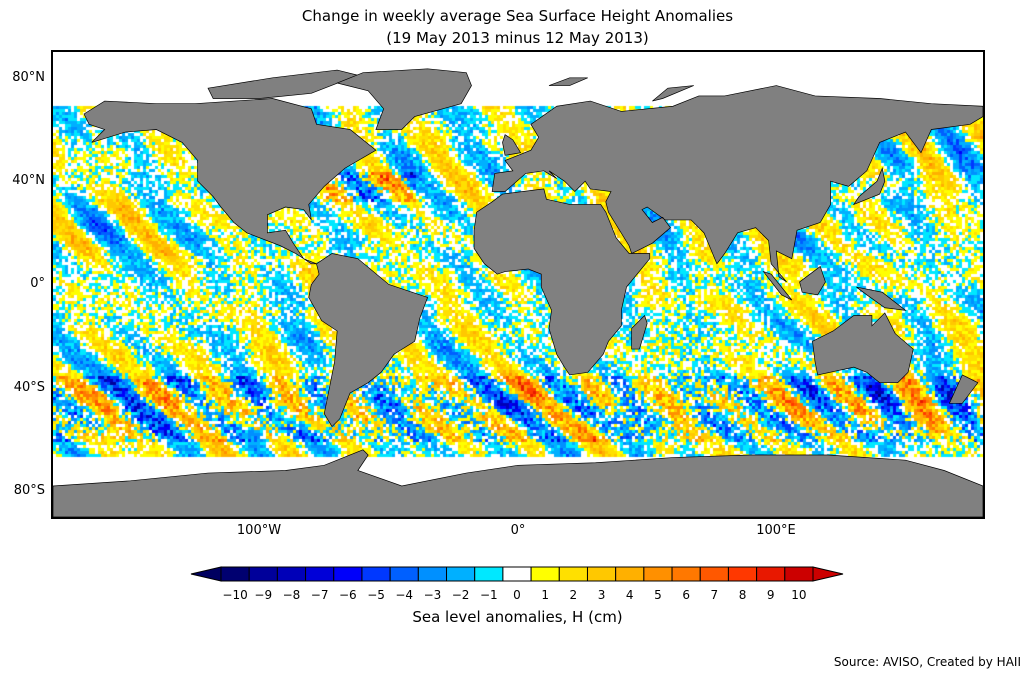 This screenshot has height=676, width=1035. I want to click on colorbar-tick: −7, so click(319, 595).